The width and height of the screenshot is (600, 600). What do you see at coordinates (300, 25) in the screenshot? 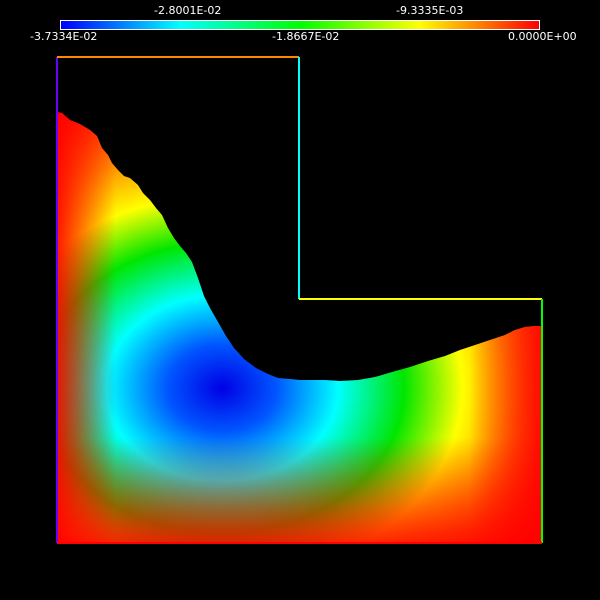
I see `colorbar-gradient` at bounding box center [300, 25].